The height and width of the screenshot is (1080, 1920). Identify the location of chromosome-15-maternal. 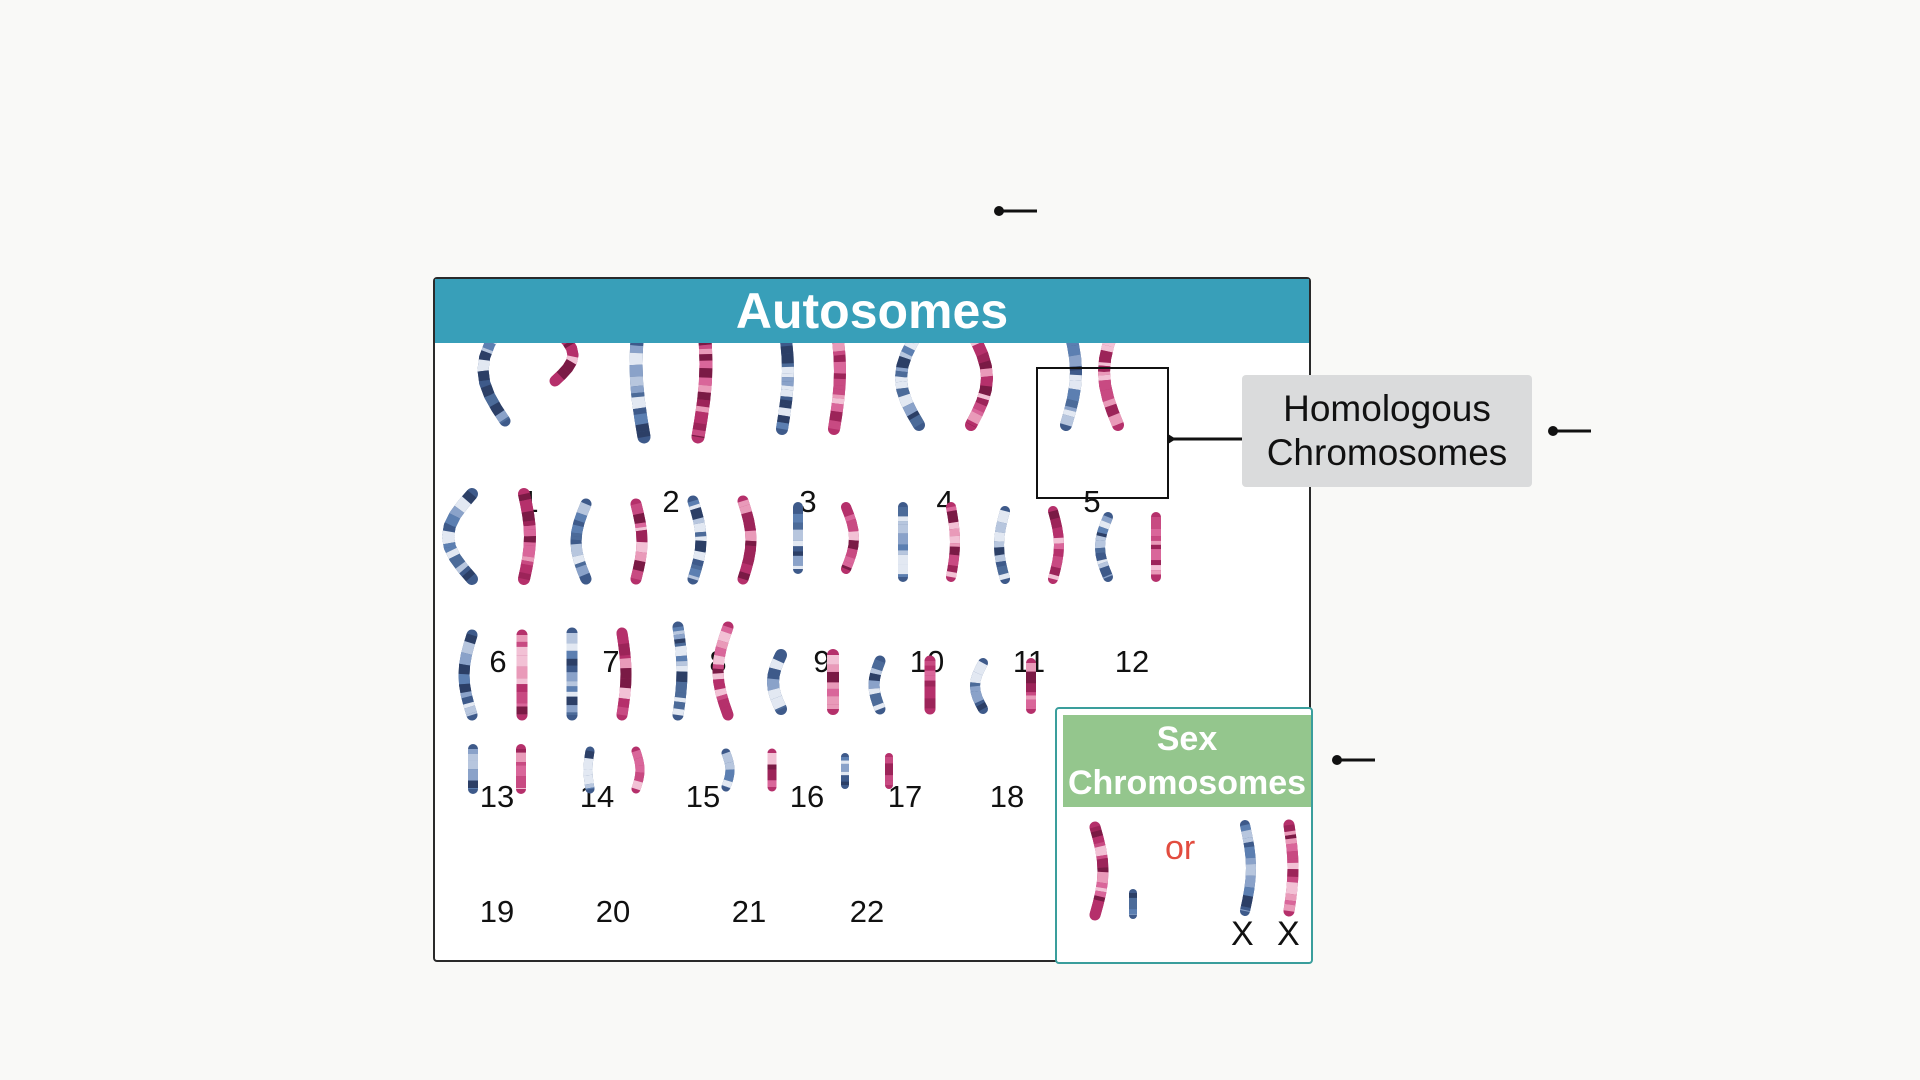
(680, 671).